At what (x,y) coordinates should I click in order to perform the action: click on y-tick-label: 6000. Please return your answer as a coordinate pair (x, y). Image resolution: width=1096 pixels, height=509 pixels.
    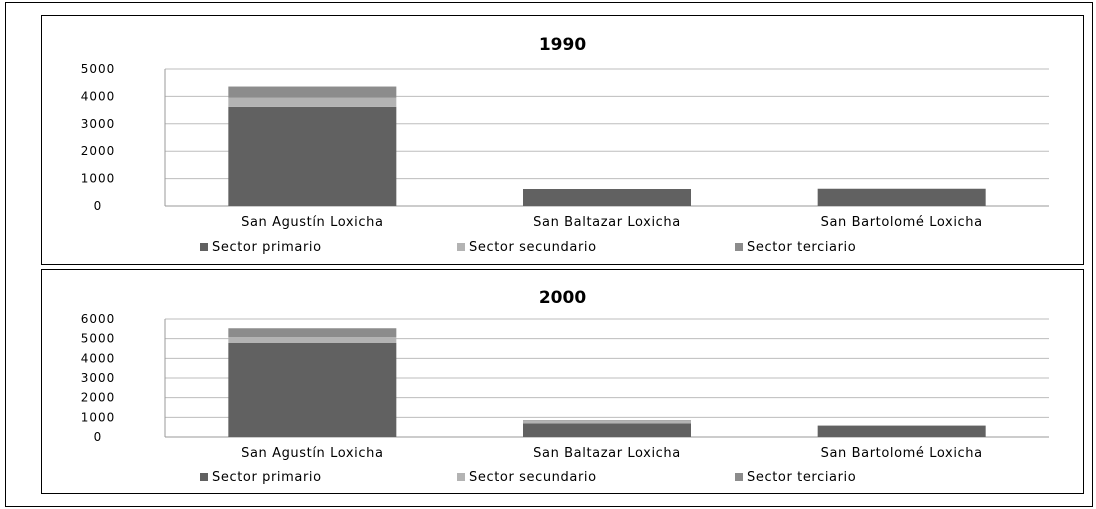
    Looking at the image, I should click on (98, 319).